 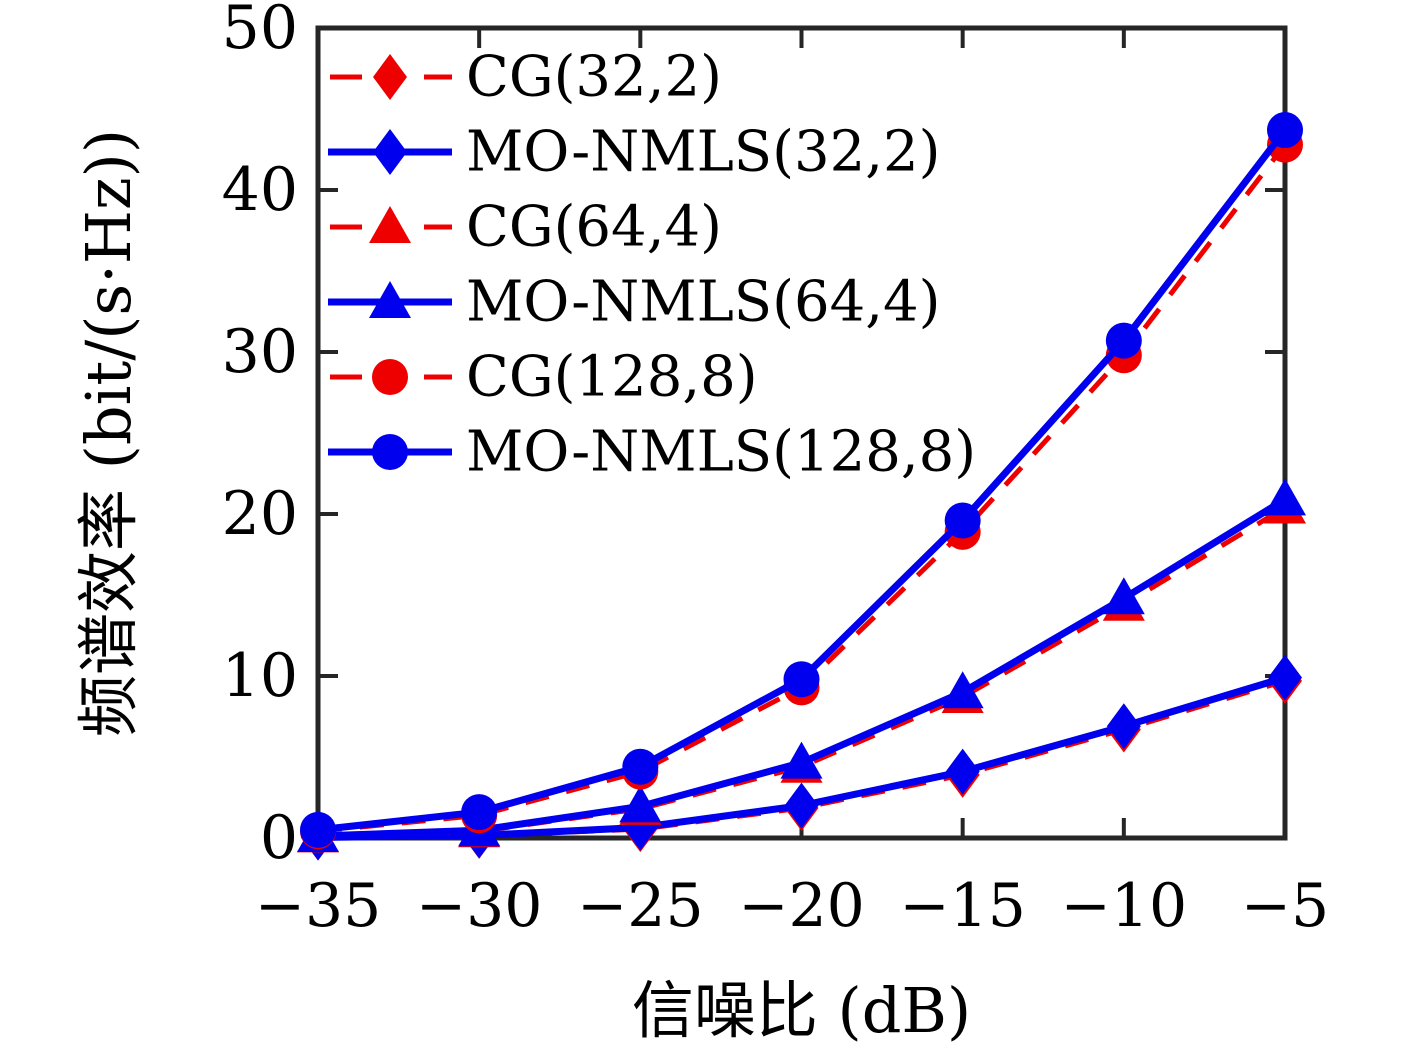 What do you see at coordinates (260, 436) in the screenshot?
I see `y-tick-labels: 0 10 20 30 40 50` at bounding box center [260, 436].